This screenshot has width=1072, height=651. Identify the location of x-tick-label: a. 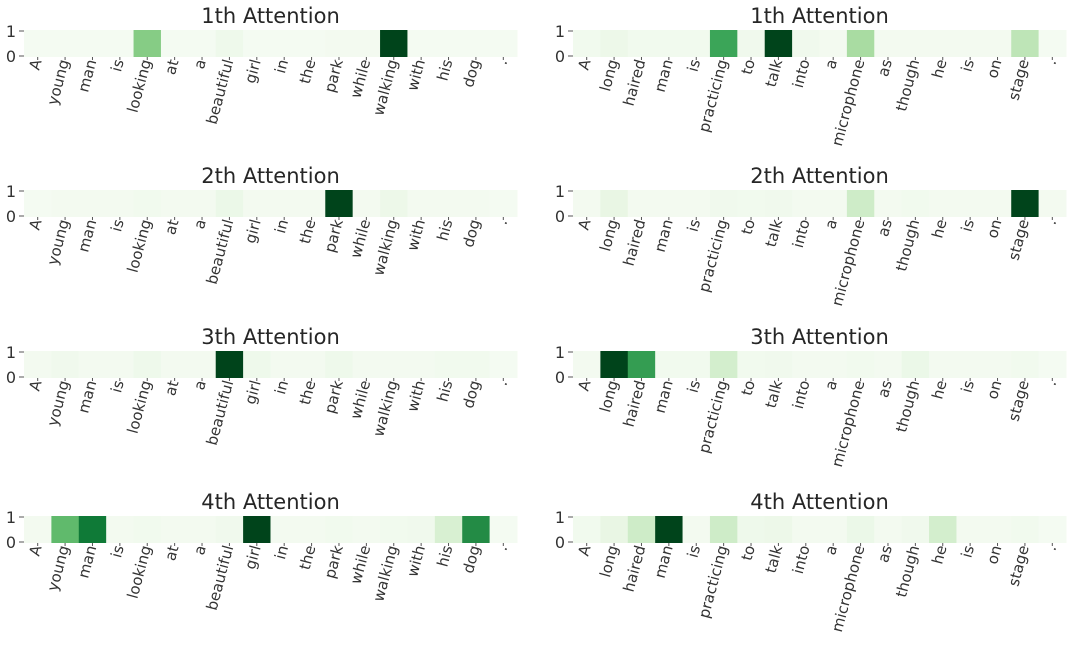
(200, 550).